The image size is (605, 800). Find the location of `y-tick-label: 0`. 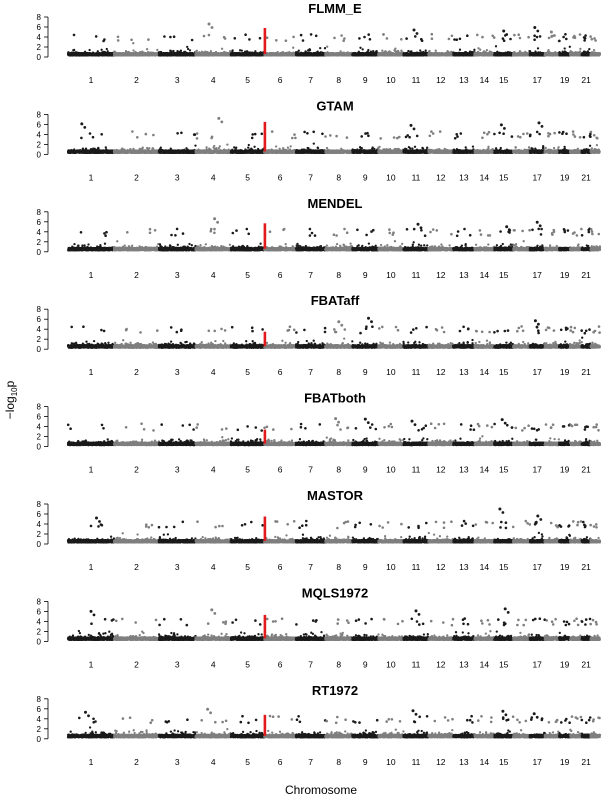

y-tick-label: 0 is located at coordinates (39, 57).